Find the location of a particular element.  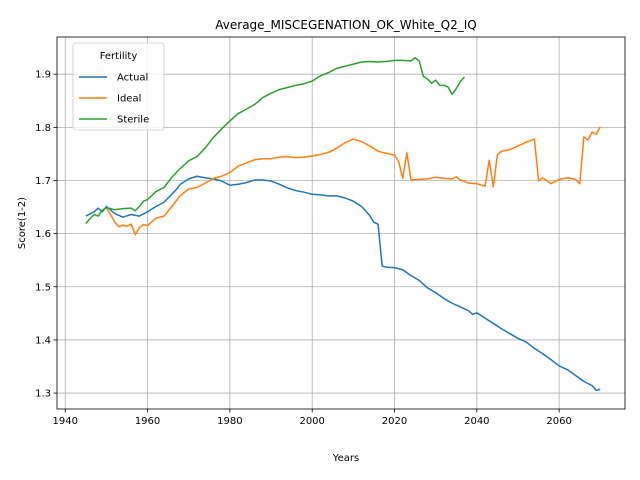

legend-label-actual: Actual is located at coordinates (132, 78).